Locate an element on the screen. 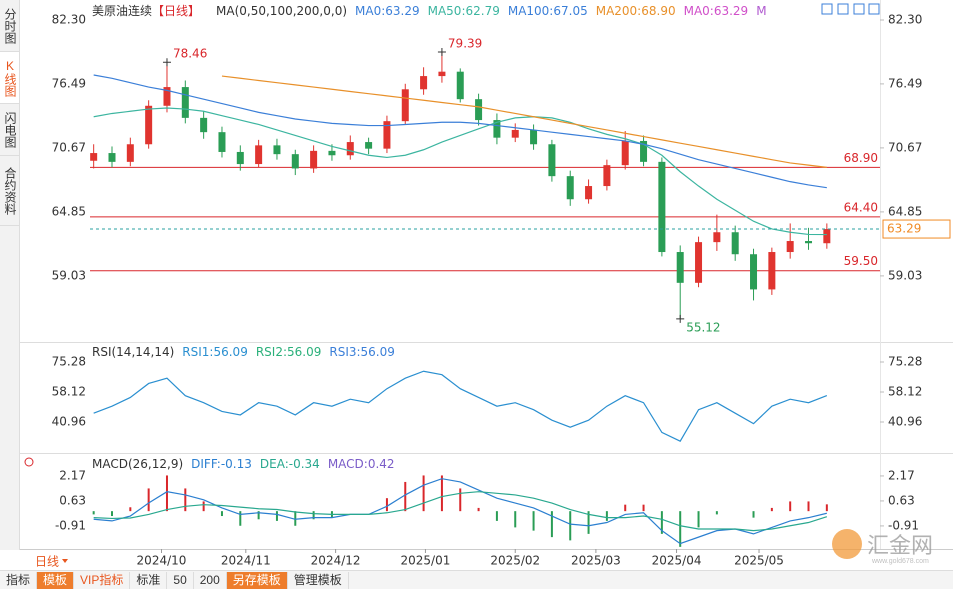  panel-title: MACD(26,12,9) is located at coordinates (137, 464).